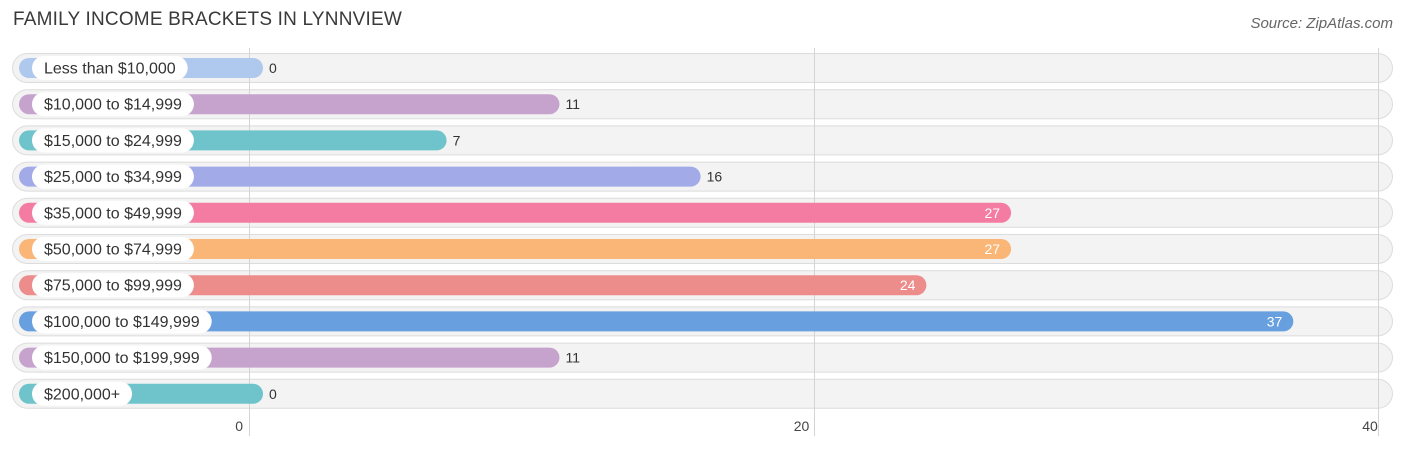  I want to click on x-axis-ticks: 0 20 40, so click(806, 426).